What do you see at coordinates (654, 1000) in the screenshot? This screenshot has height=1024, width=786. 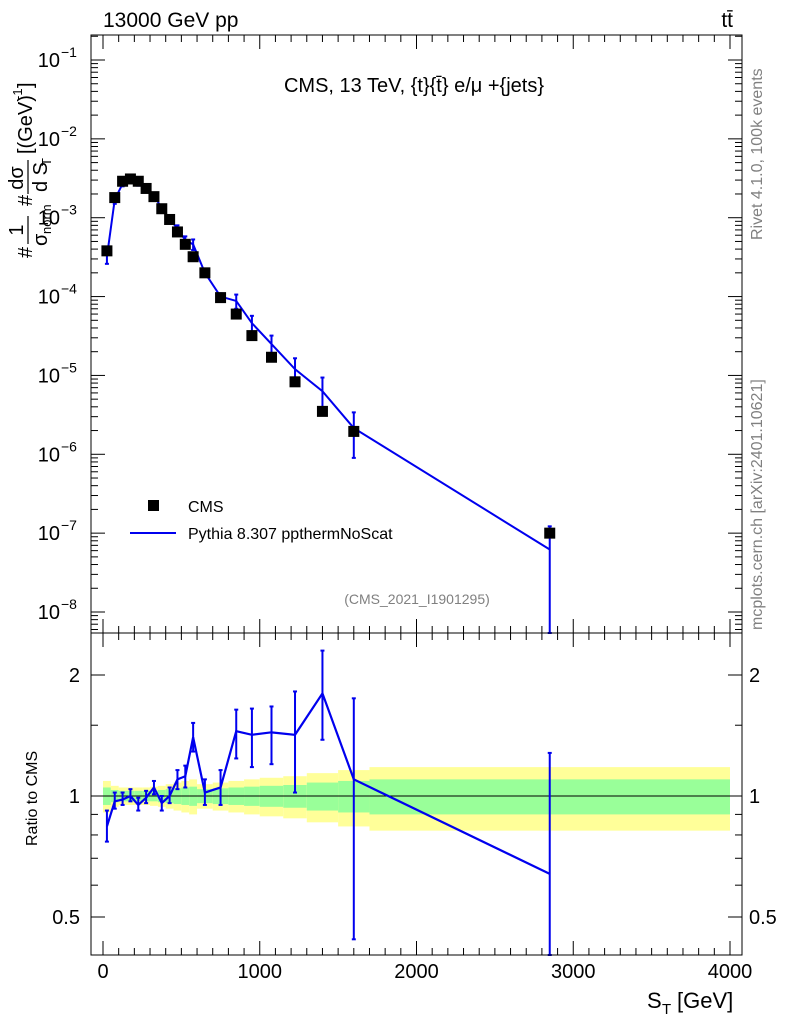 I see `xlabel-s: S` at bounding box center [654, 1000].